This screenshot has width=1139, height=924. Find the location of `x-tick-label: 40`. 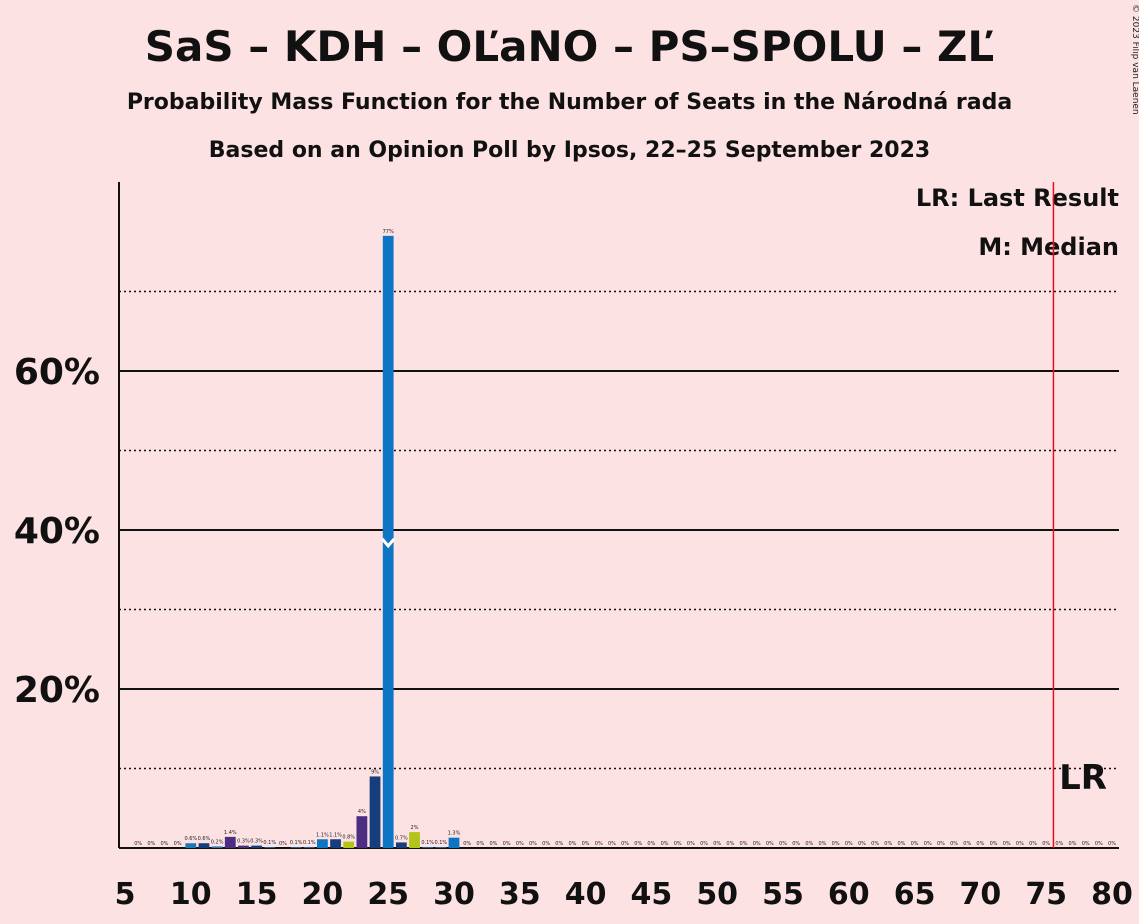

x-tick-label: 40 is located at coordinates (586, 894).